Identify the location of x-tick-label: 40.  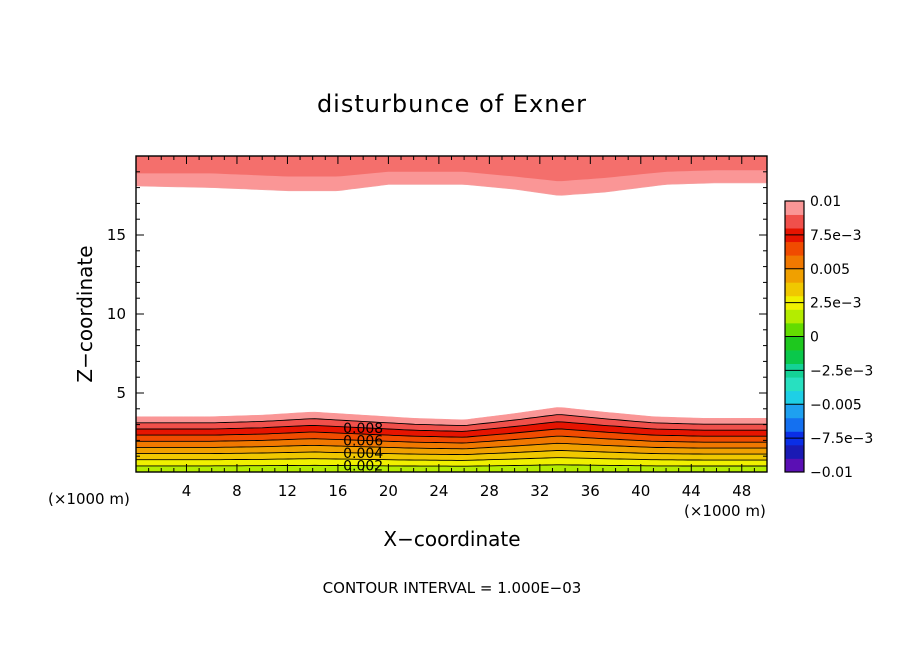
(640, 491).